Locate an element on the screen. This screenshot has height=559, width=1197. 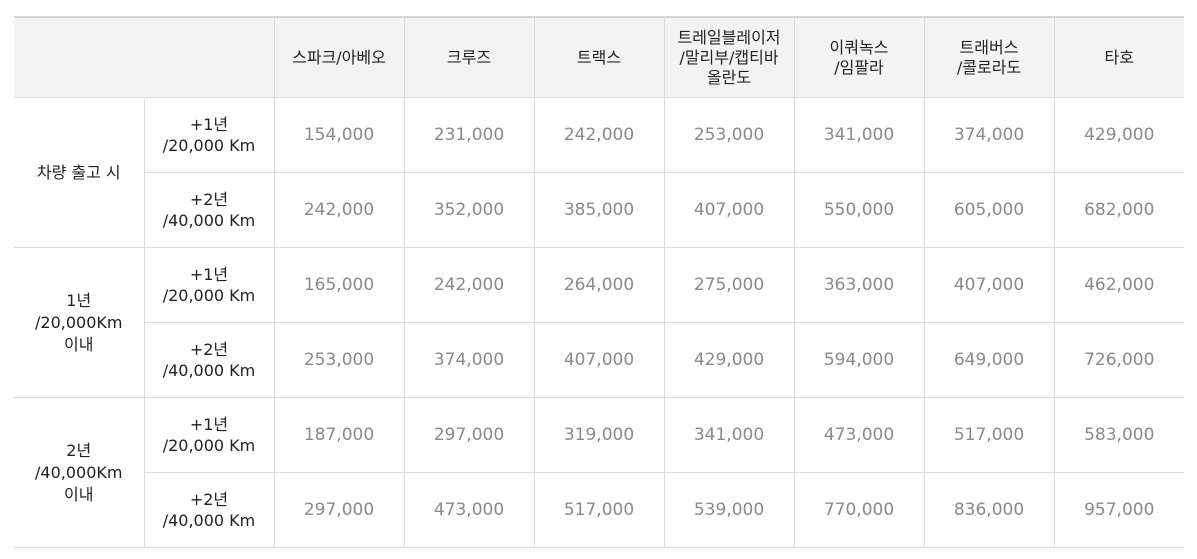
price-cell: 363,000 is located at coordinates (859, 285).